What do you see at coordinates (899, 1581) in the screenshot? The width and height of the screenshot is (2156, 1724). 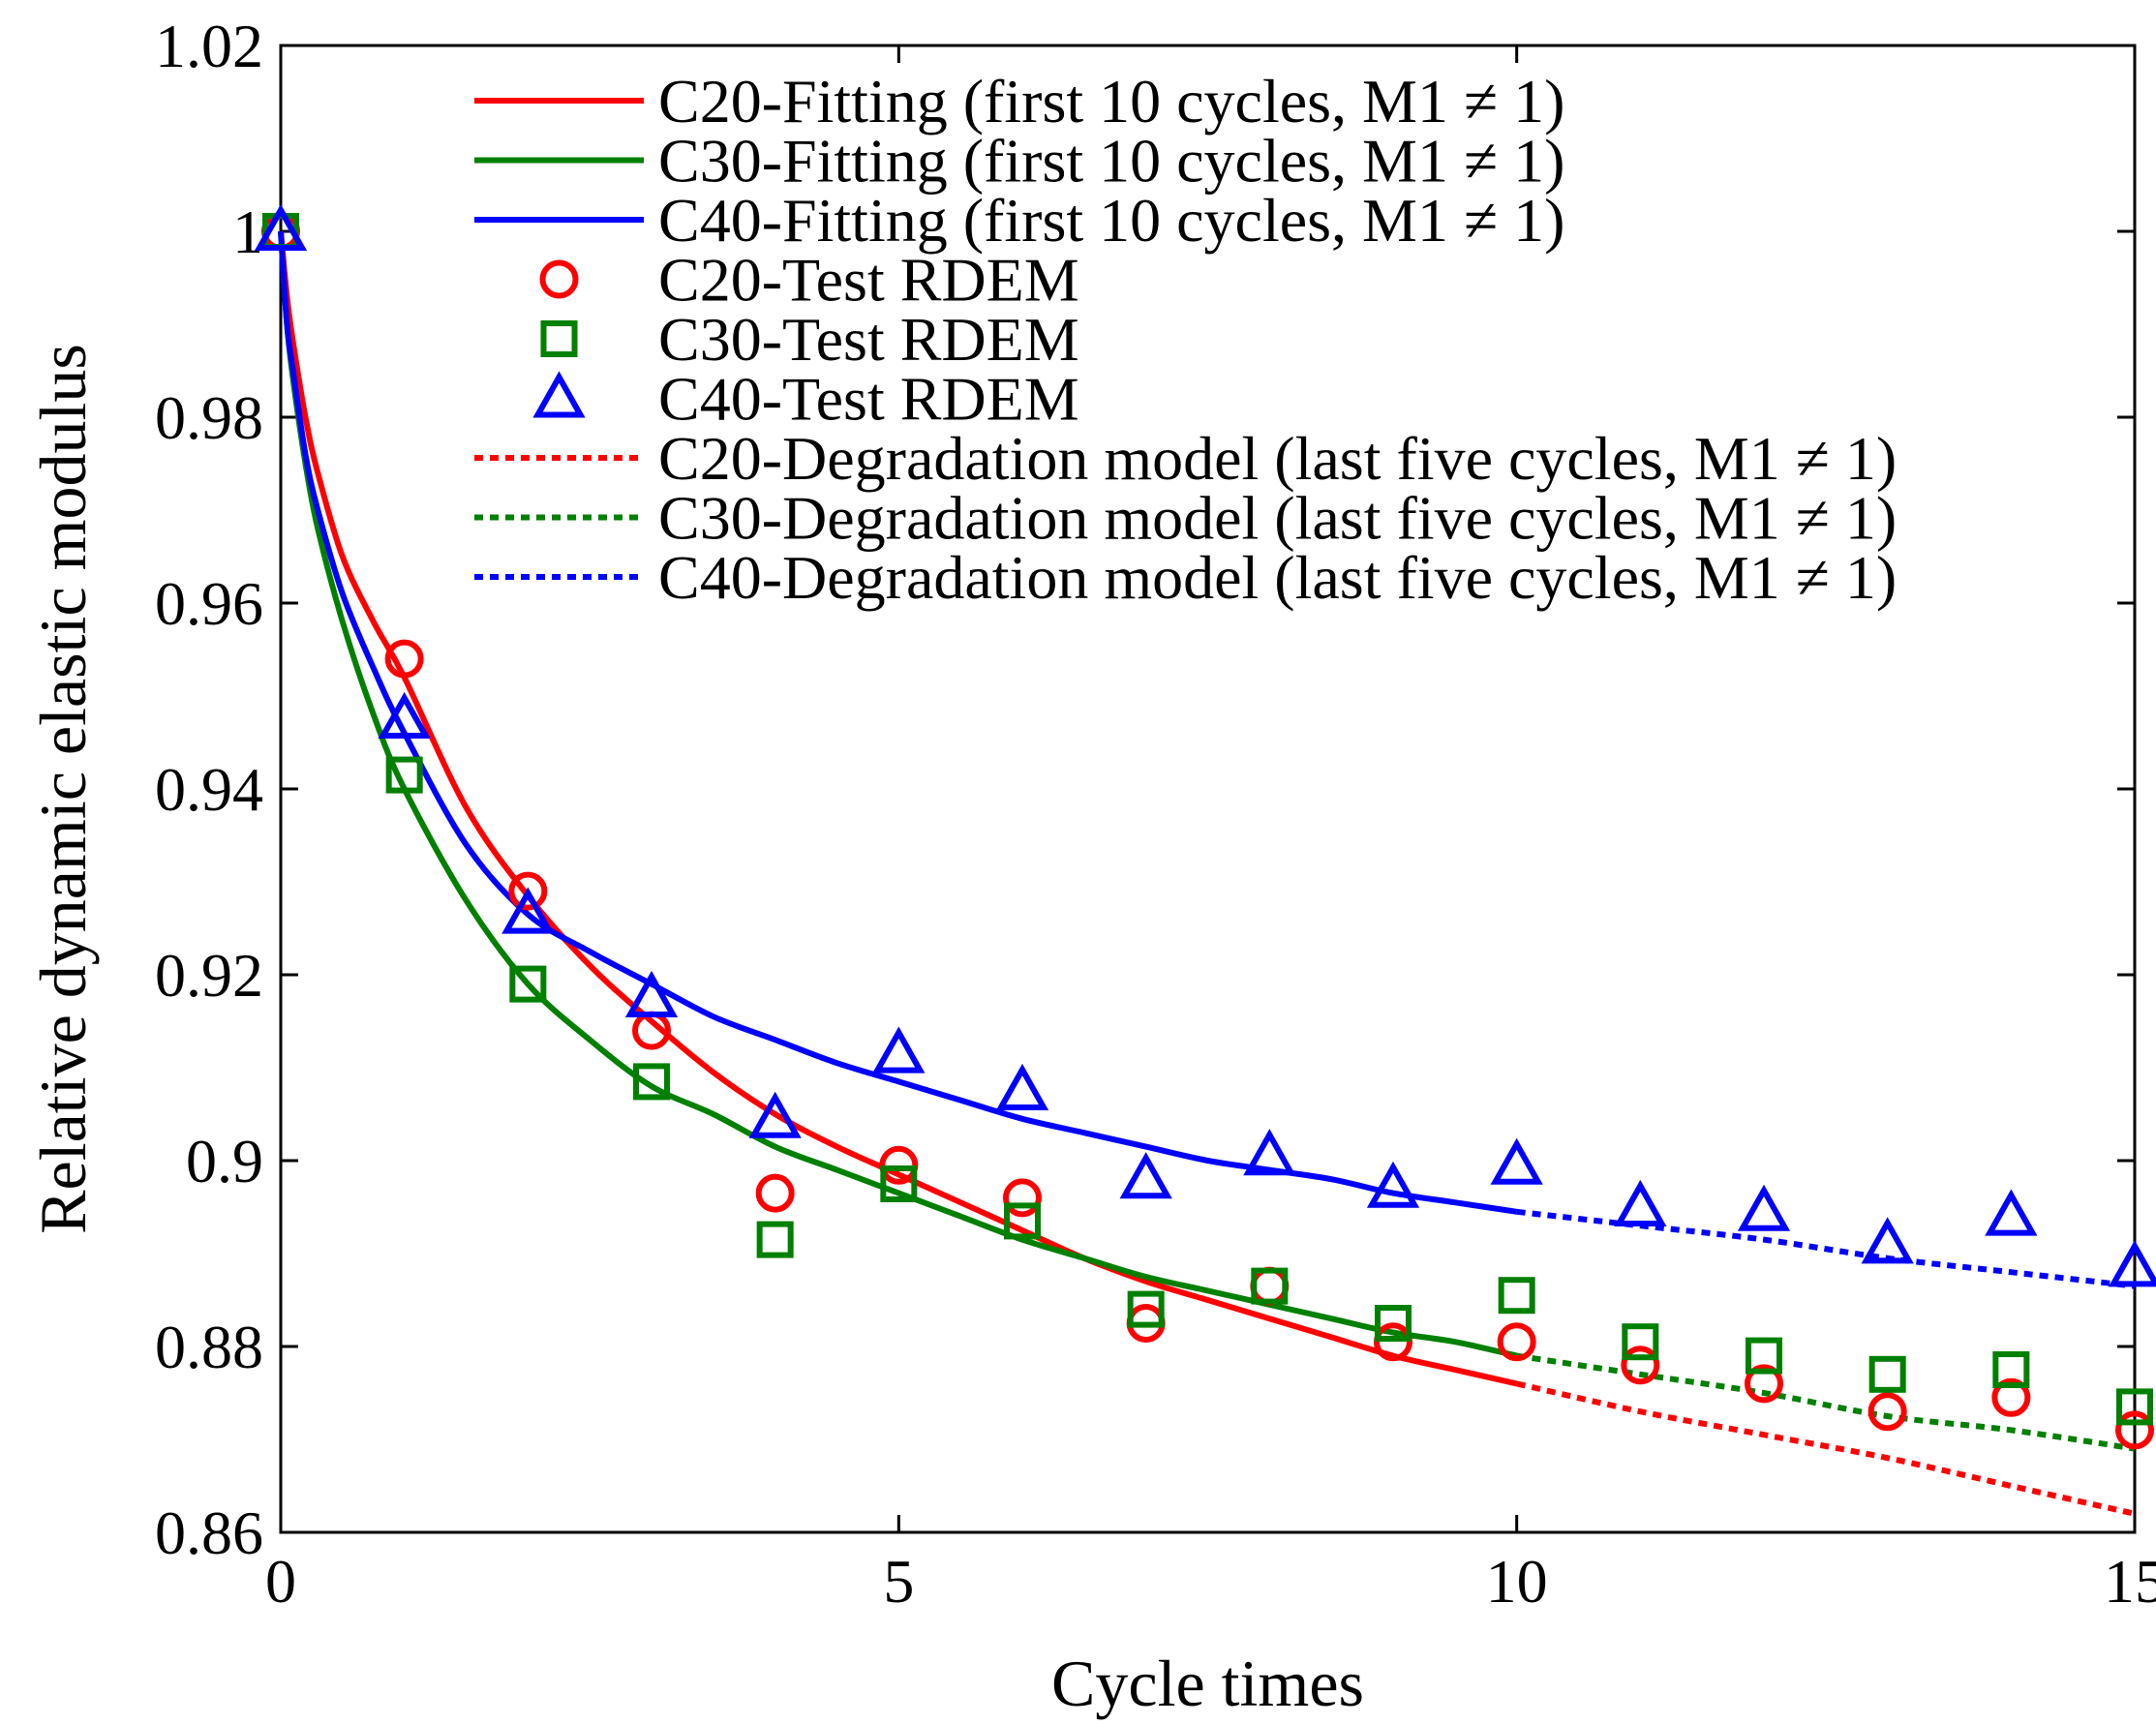 I see `x-tick-label: 5` at bounding box center [899, 1581].